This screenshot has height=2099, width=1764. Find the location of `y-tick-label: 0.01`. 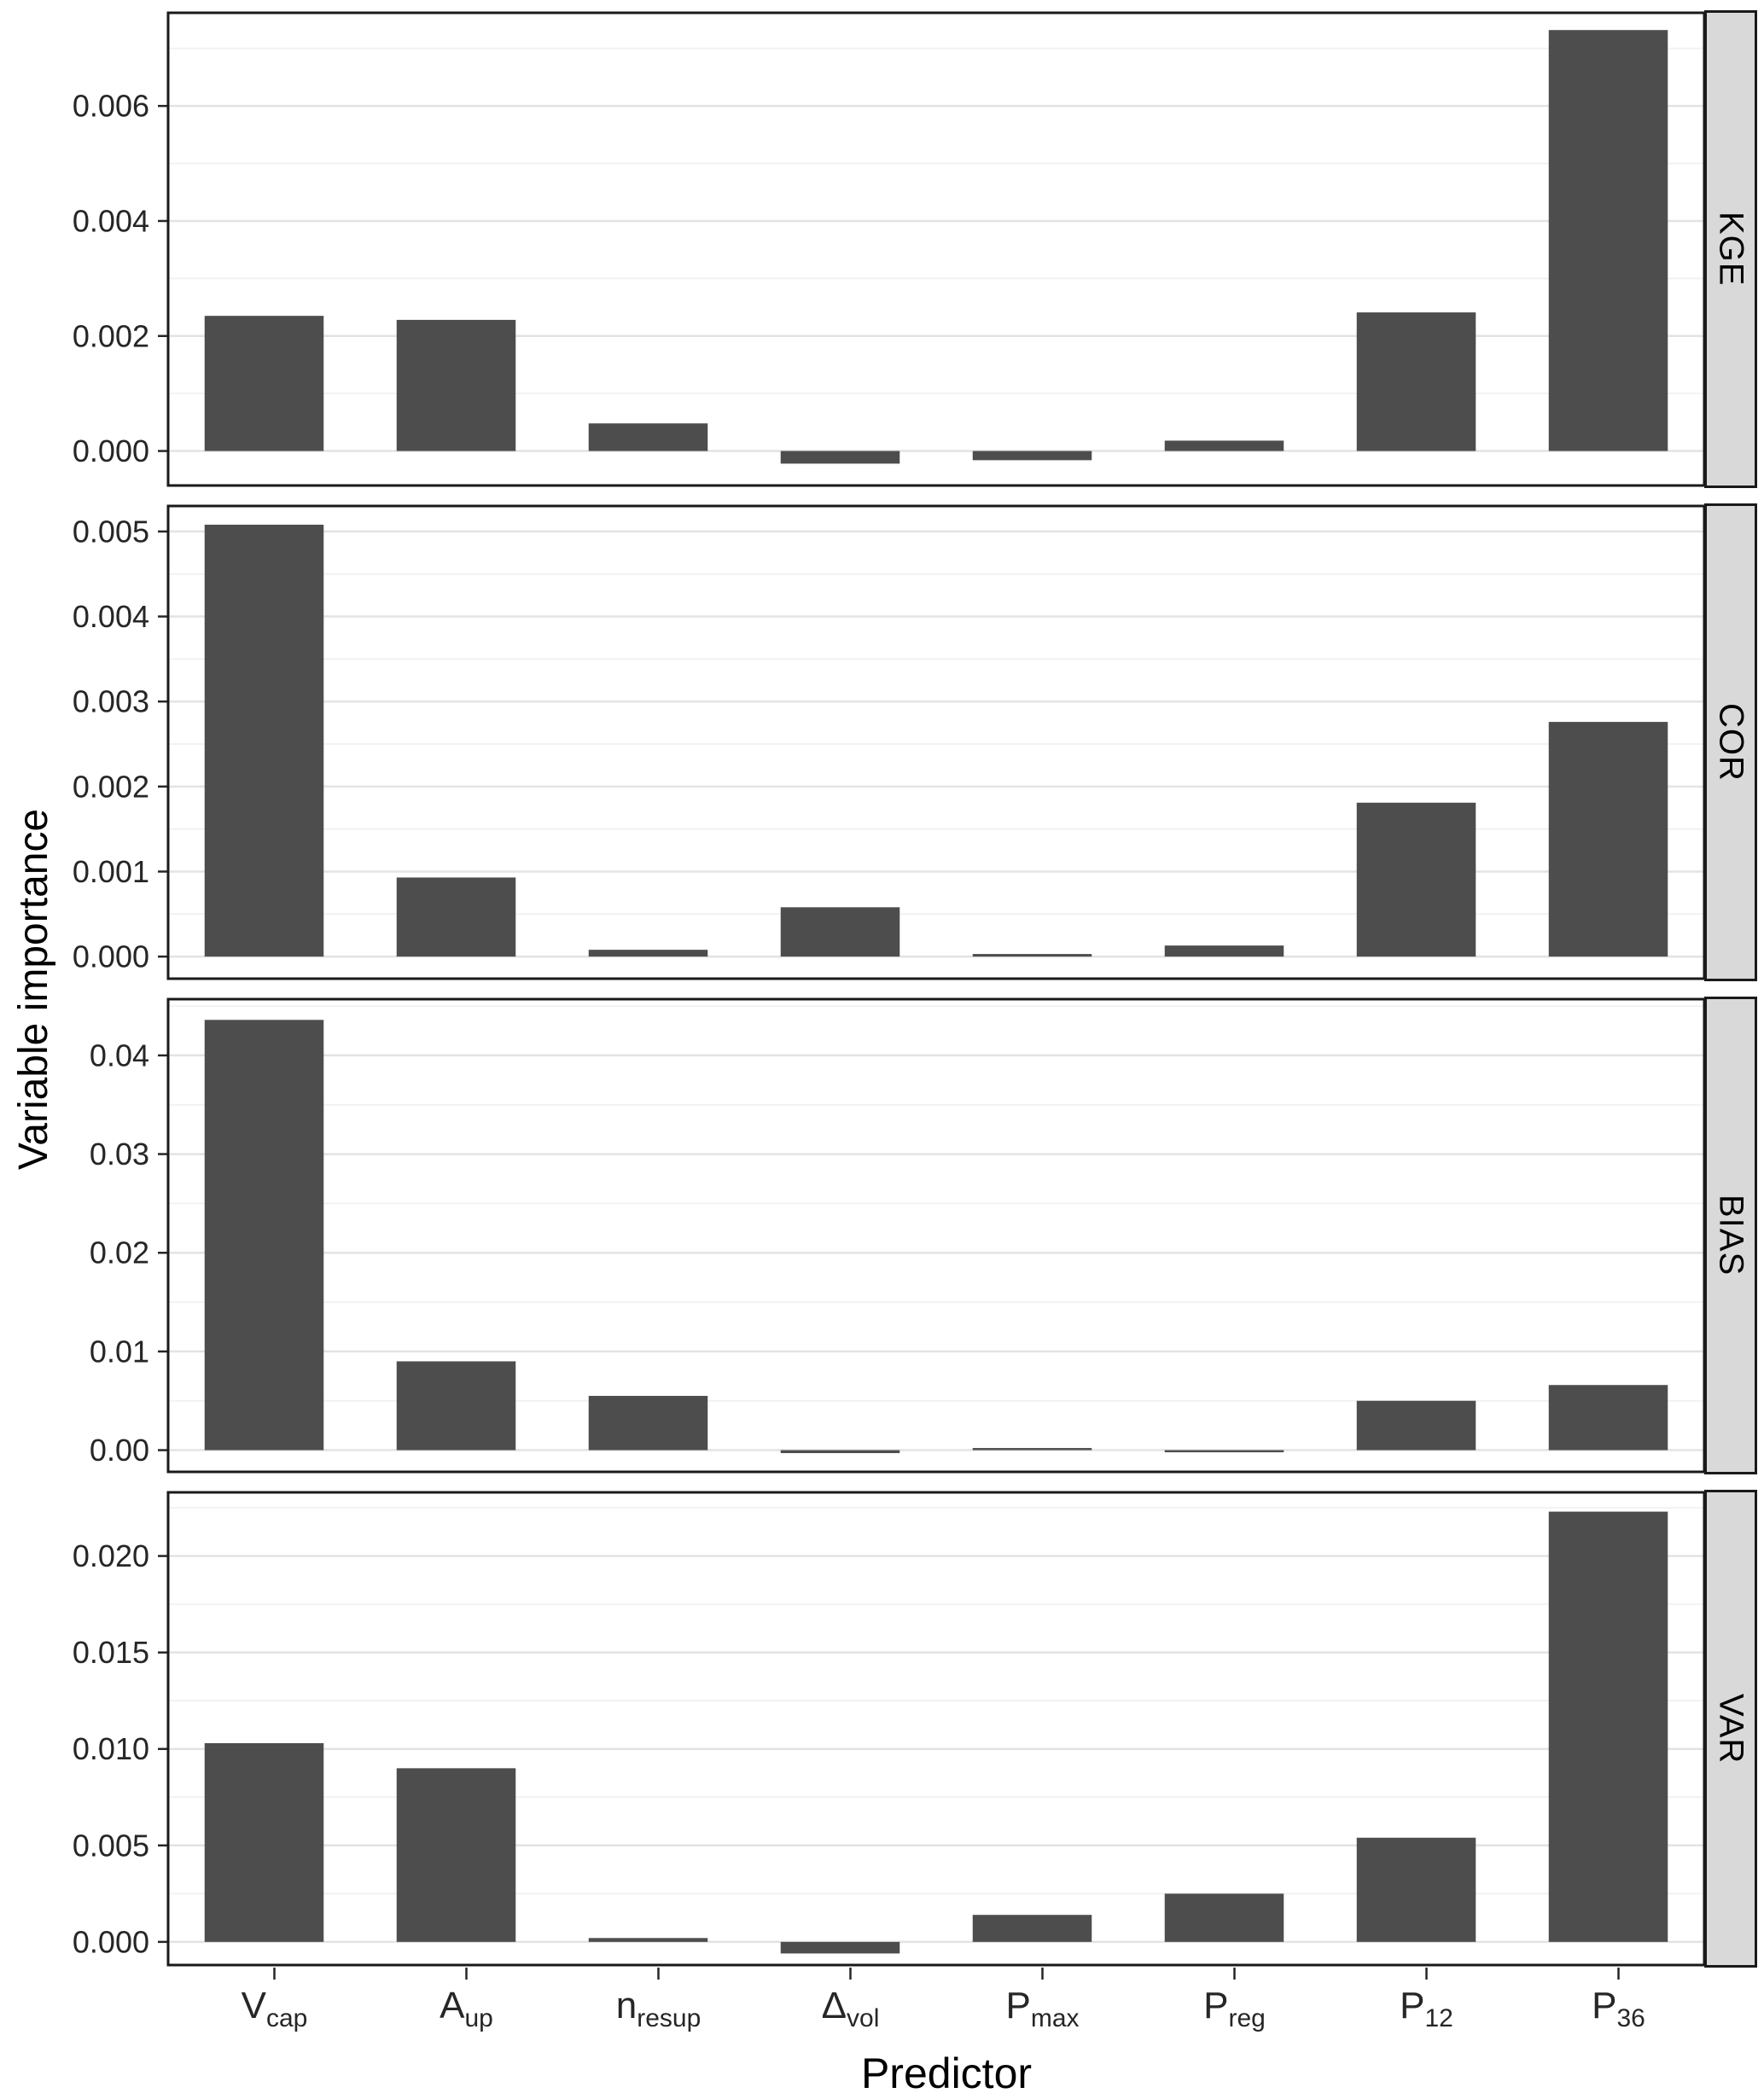

y-tick-label: 0.01 is located at coordinates (119, 1352).